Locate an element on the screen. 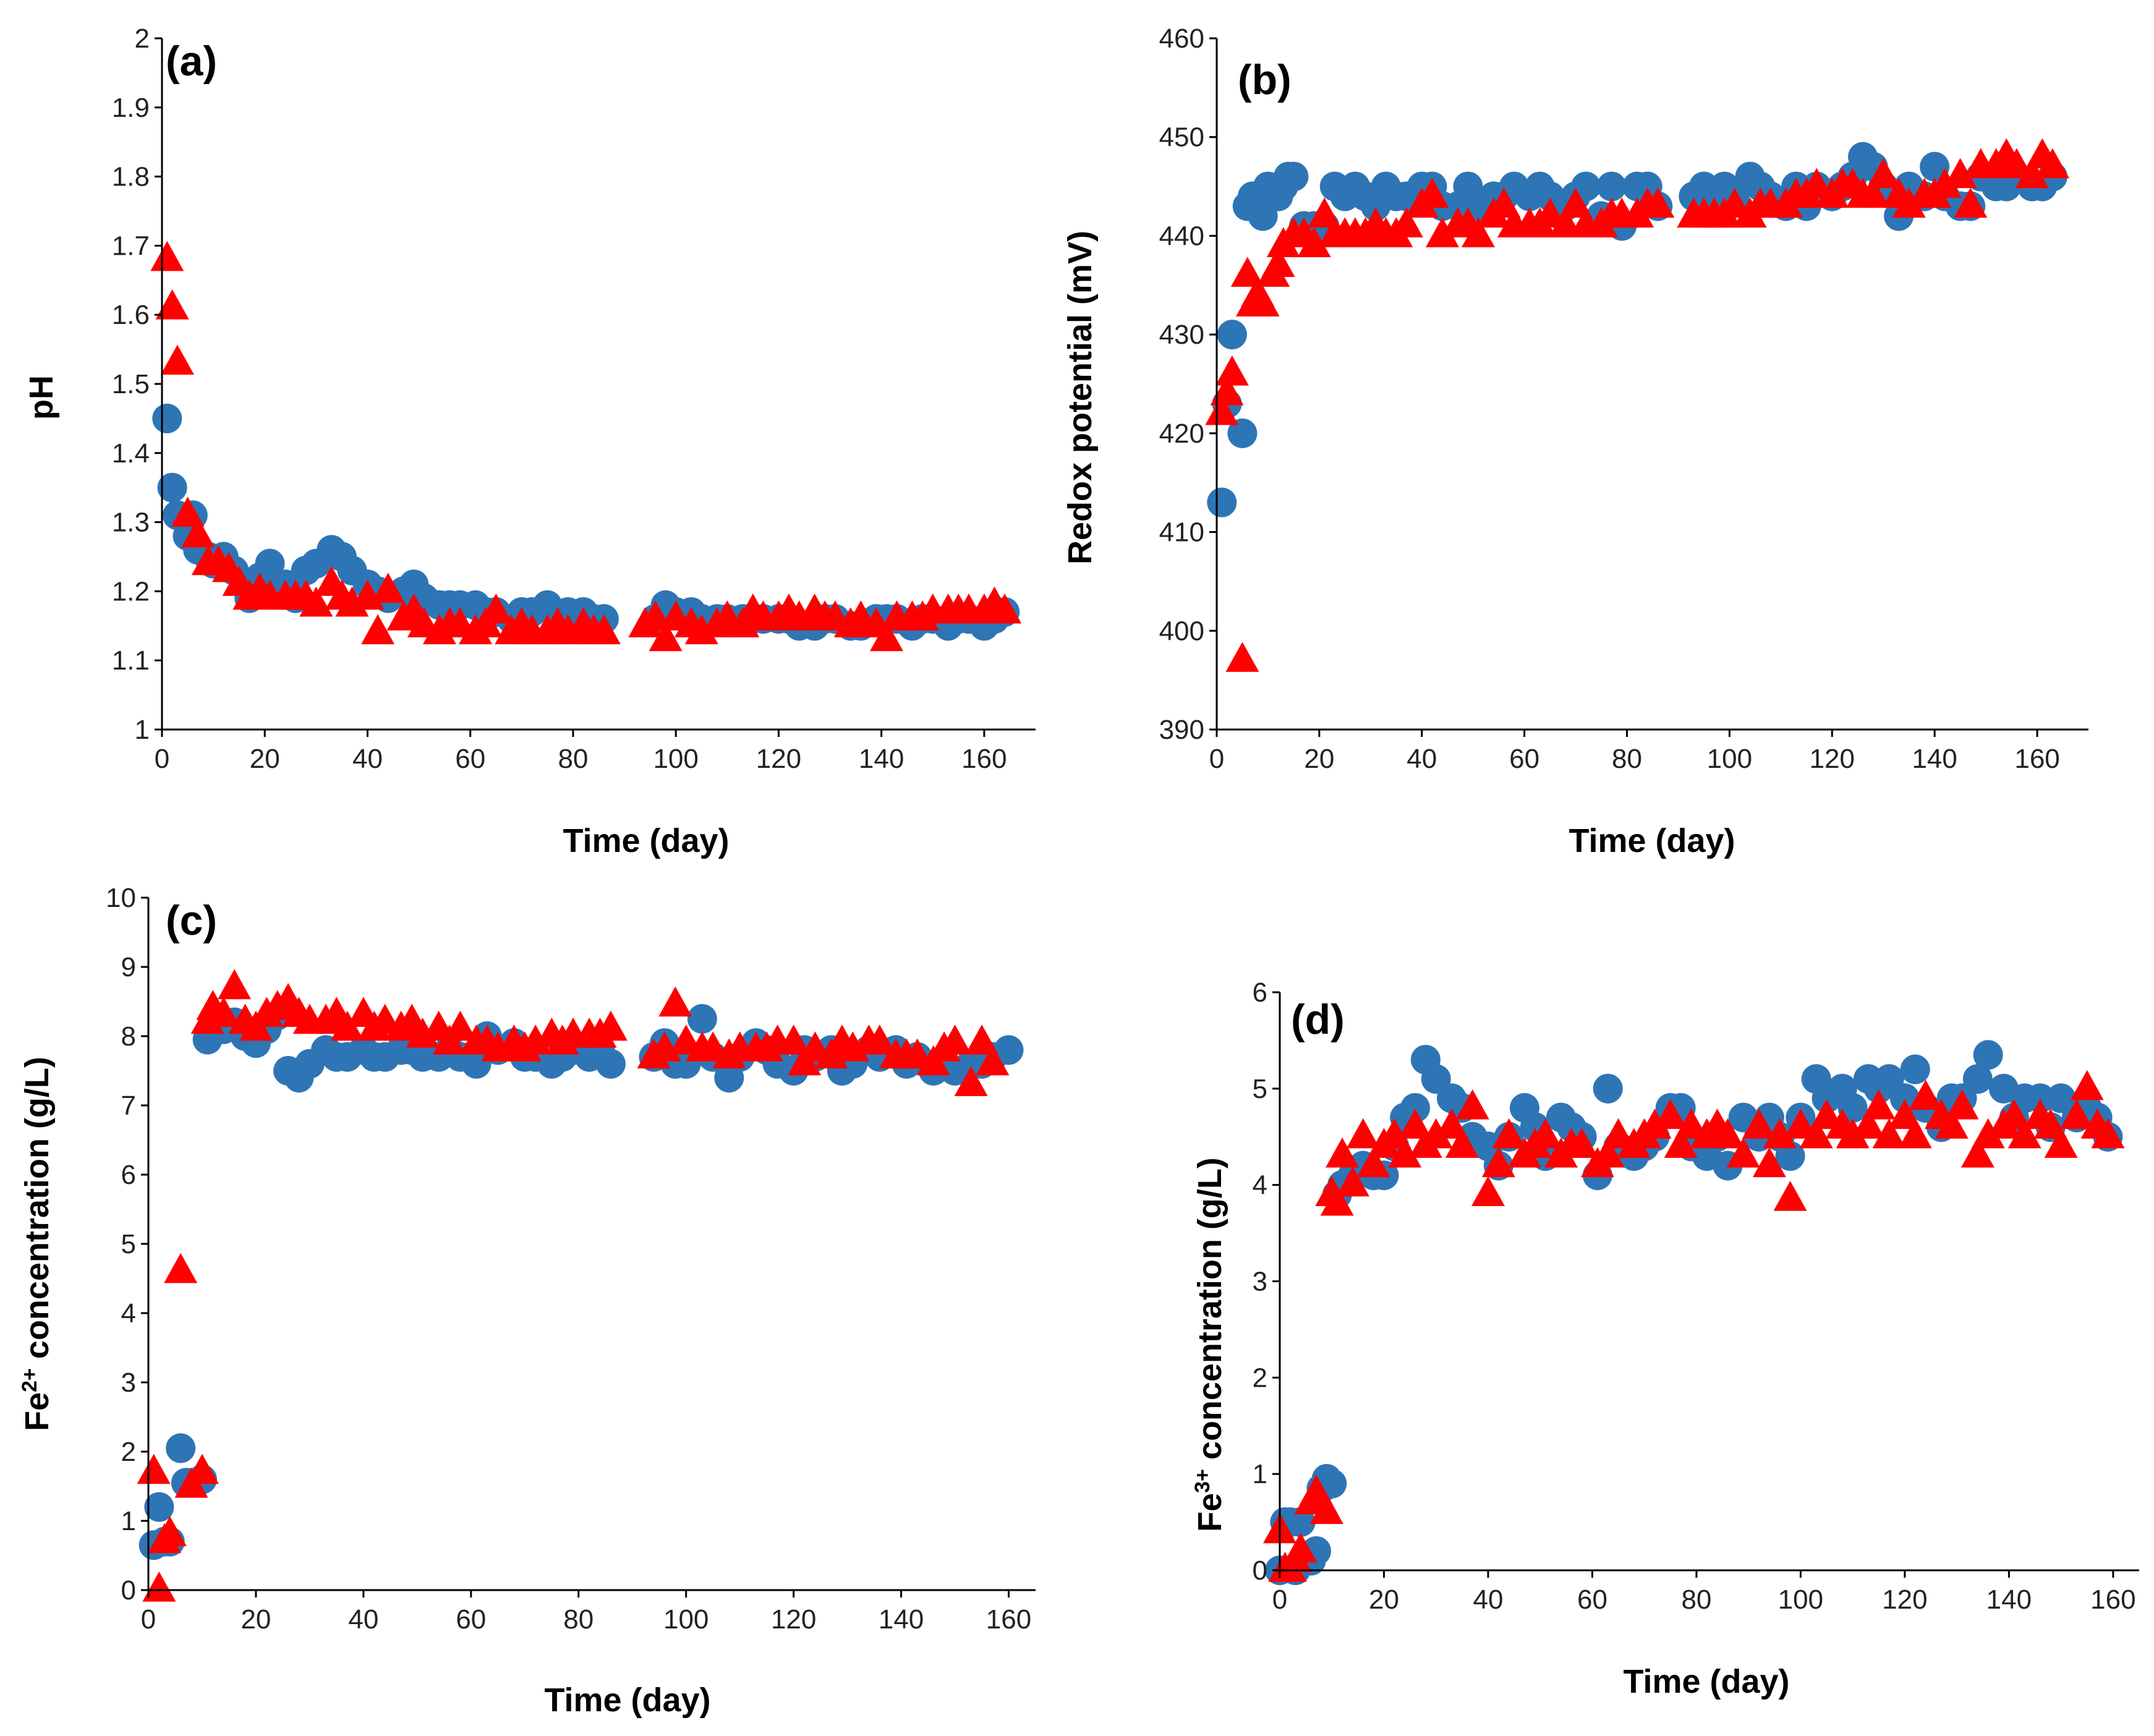  panel-a-triangle-series is located at coordinates (586, 446).